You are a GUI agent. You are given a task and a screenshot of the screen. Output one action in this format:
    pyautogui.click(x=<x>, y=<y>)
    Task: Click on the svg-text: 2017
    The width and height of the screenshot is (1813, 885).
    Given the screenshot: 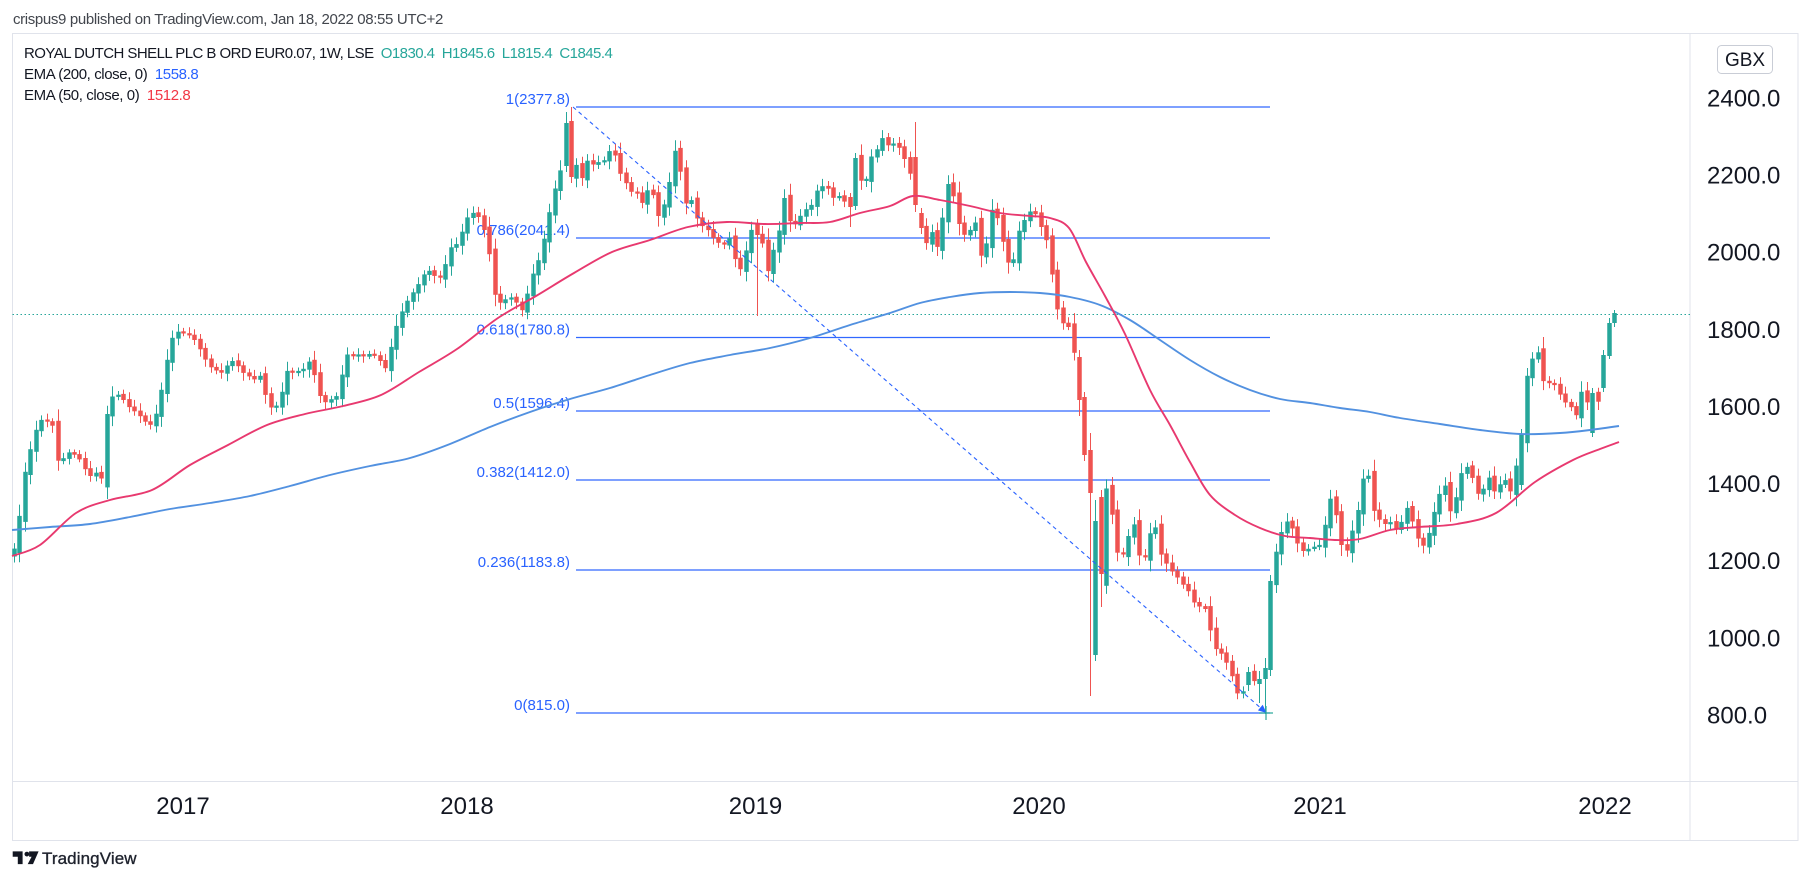 What is the action you would take?
    pyautogui.click(x=182, y=806)
    